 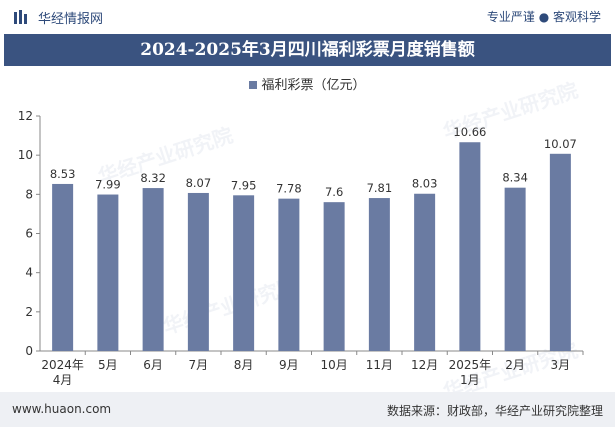 What do you see at coordinates (63, 174) in the screenshot?
I see `data-label: 8.53` at bounding box center [63, 174].